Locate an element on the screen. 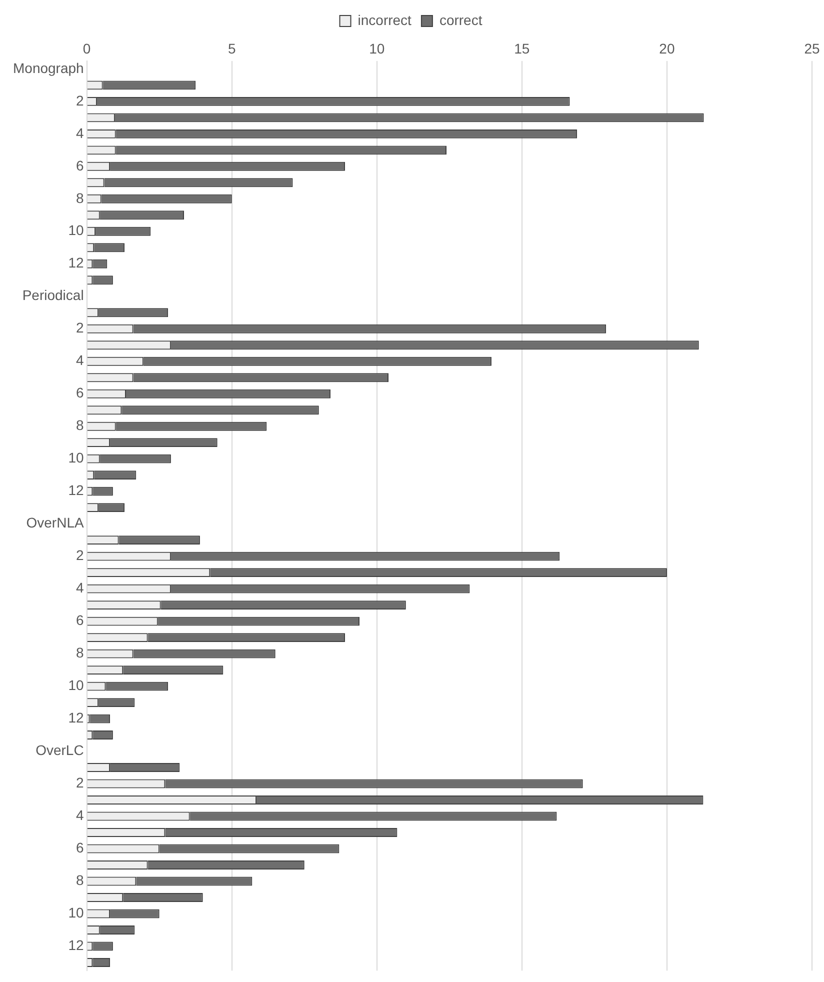 The image size is (824, 982). x-tick-label: 25 is located at coordinates (812, 48).